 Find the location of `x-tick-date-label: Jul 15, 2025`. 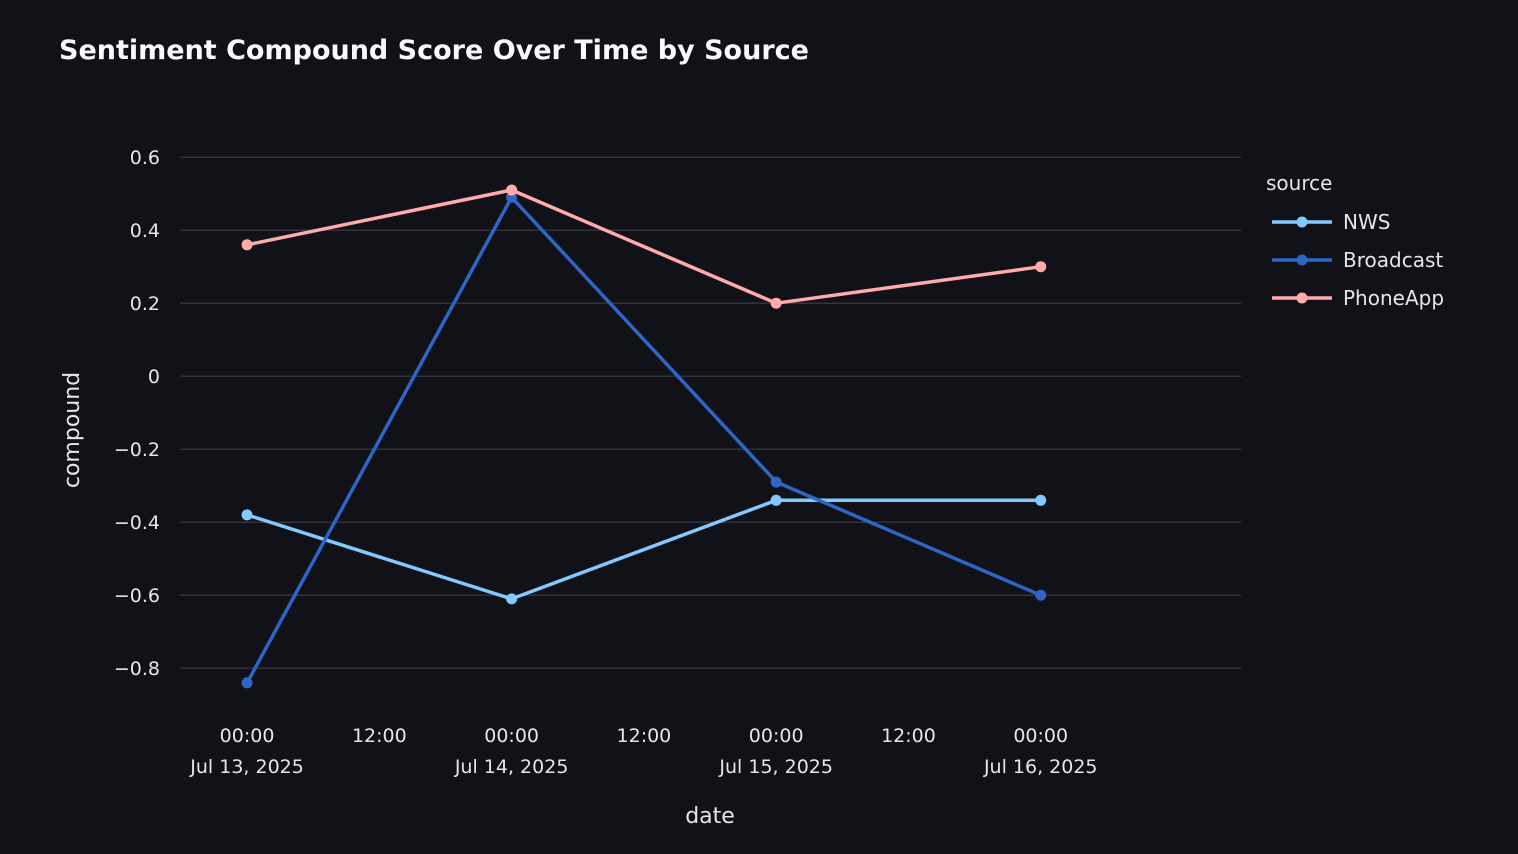

x-tick-date-label: Jul 15, 2025 is located at coordinates (775, 767).